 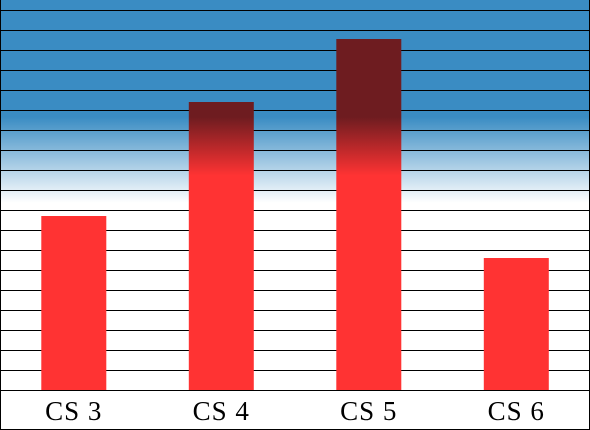 What do you see at coordinates (368, 411) in the screenshot?
I see `x-tick-label: CS 5` at bounding box center [368, 411].